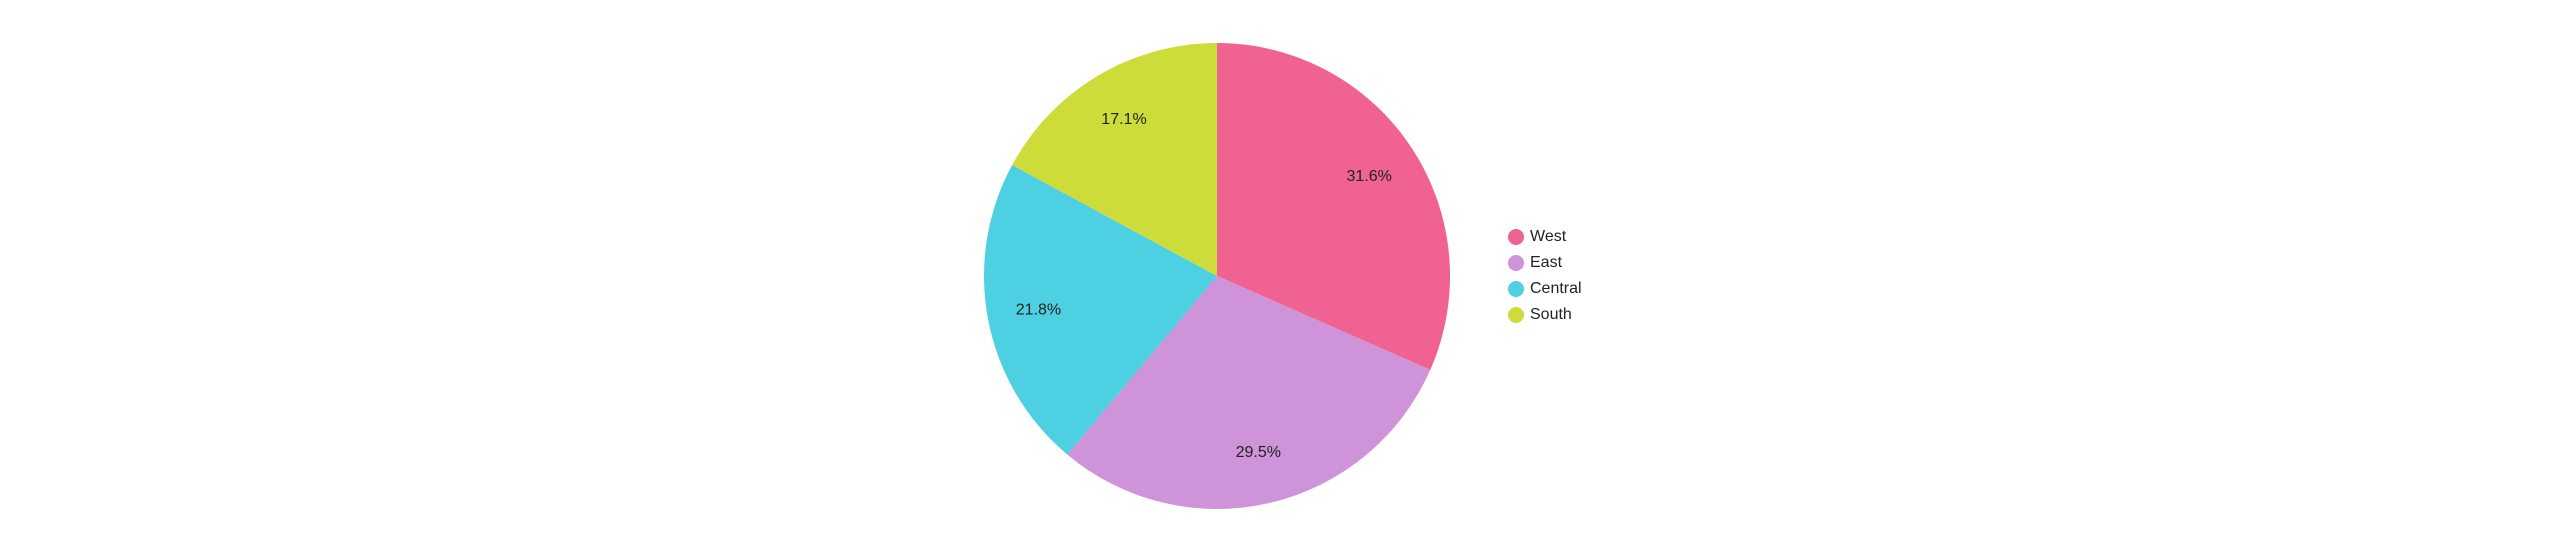  What do you see at coordinates (1258, 452) in the screenshot?
I see `slice-label: 29.5%` at bounding box center [1258, 452].